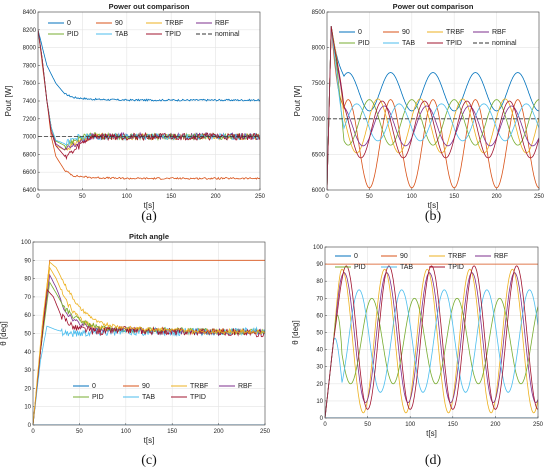 The height and width of the screenshot is (472, 550). What do you see at coordinates (433, 460) in the screenshot?
I see `panel-caption: (d)` at bounding box center [433, 460].